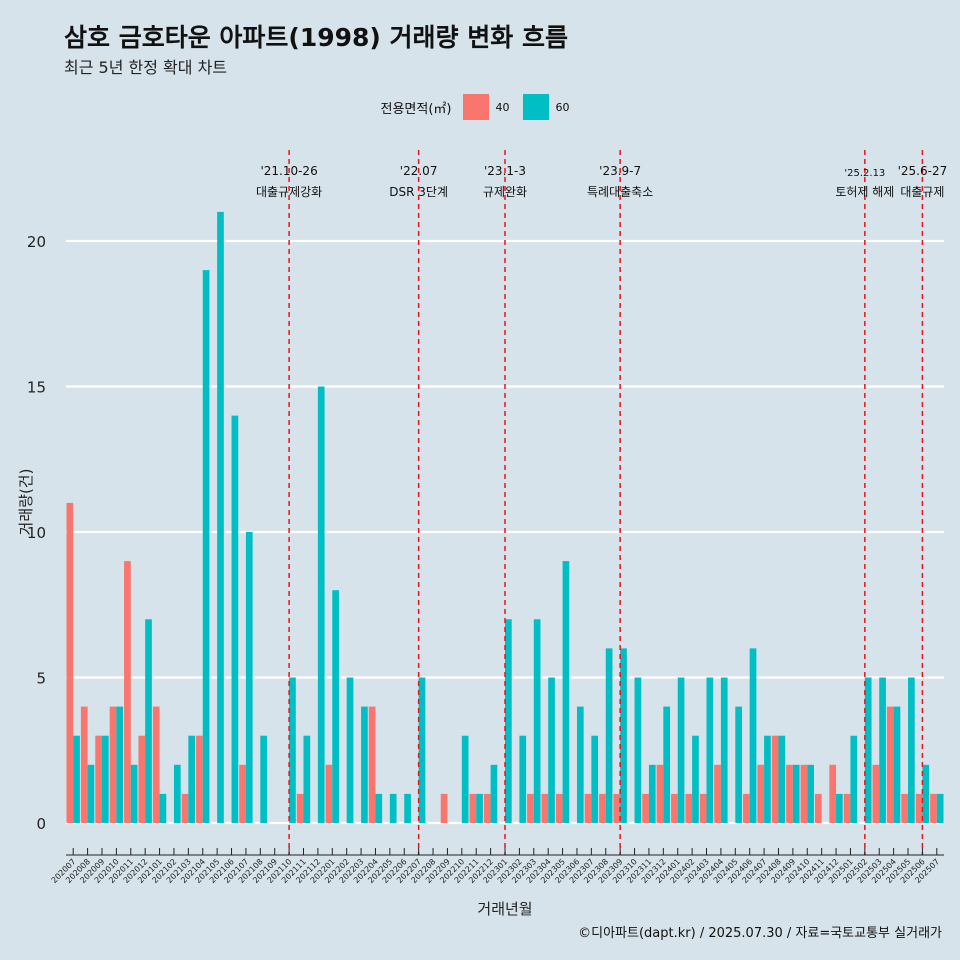 The width and height of the screenshot is (960, 960). What do you see at coordinates (41, 824) in the screenshot?
I see `y-tick-label: 0` at bounding box center [41, 824].